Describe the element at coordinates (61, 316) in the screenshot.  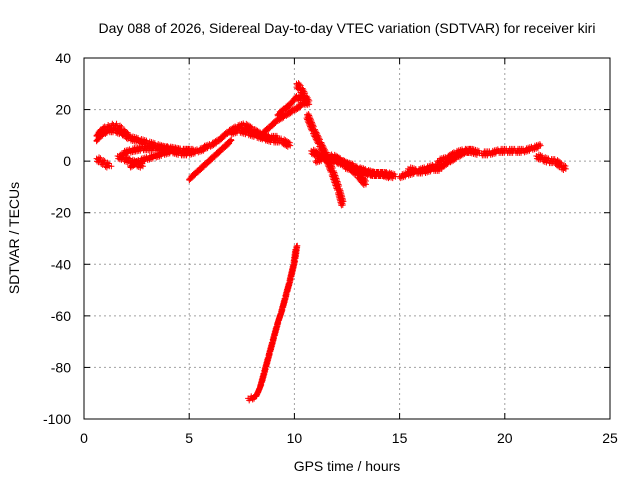
I see `y-tick-label: -60` at that location.